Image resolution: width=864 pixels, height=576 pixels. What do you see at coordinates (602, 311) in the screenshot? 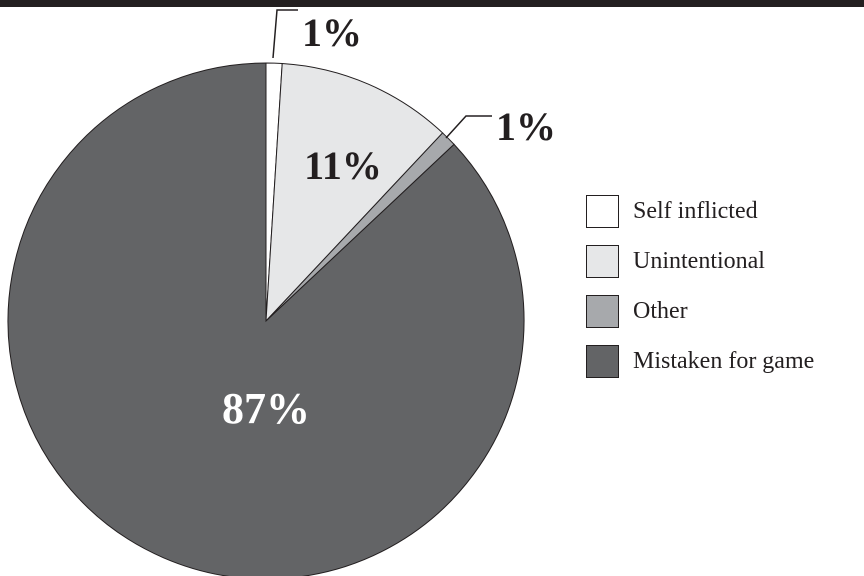
I see `legend-swatch-other` at bounding box center [602, 311].